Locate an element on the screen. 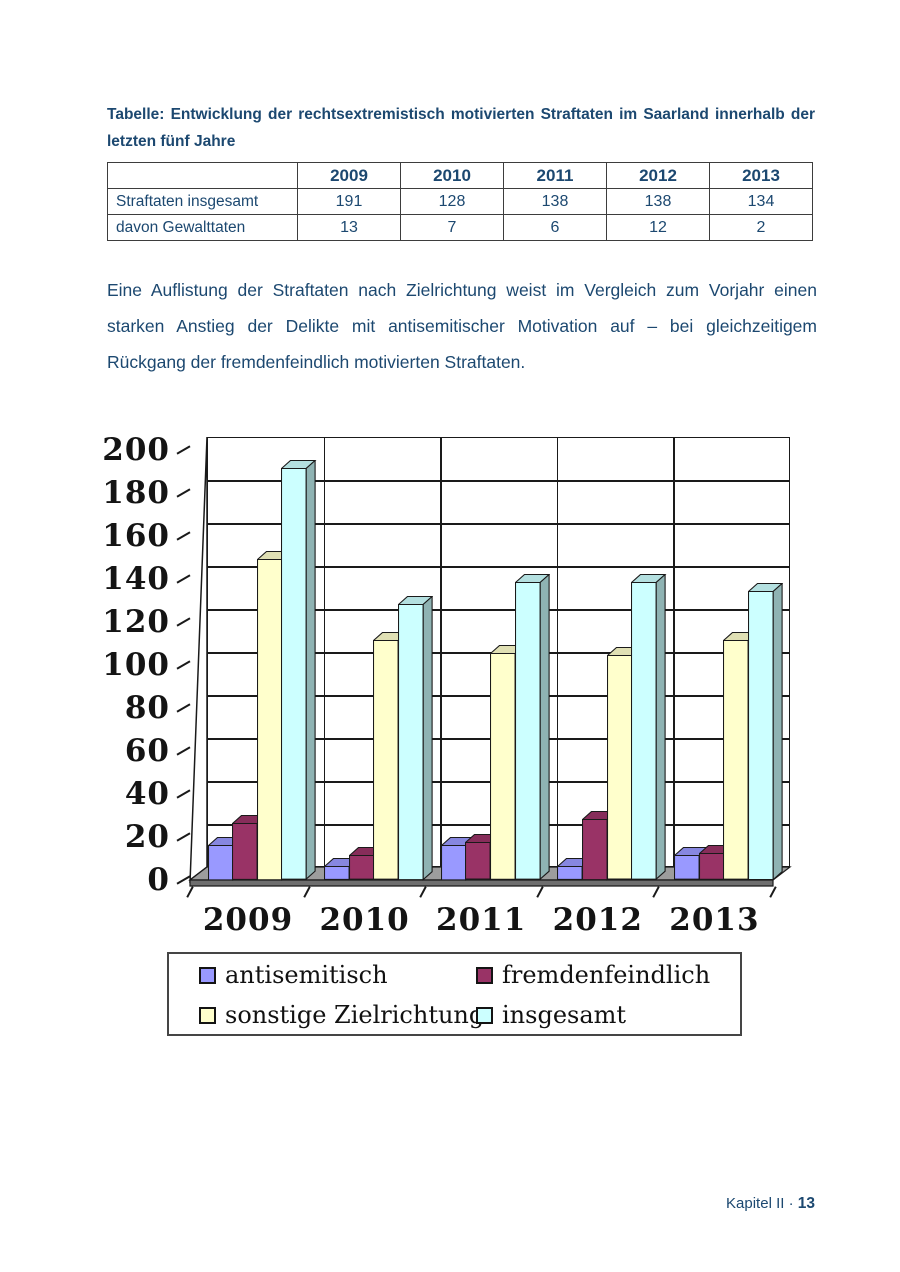 This screenshot has width=900, height=1272. x-axis-category-label: 2012 is located at coordinates (597, 920).